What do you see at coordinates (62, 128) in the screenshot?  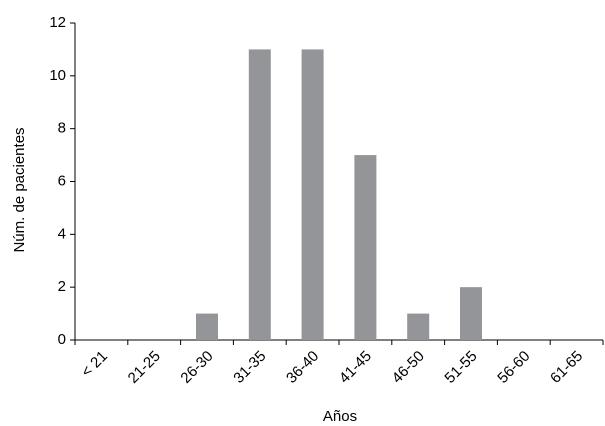 I see `y-tick-label: 8` at bounding box center [62, 128].